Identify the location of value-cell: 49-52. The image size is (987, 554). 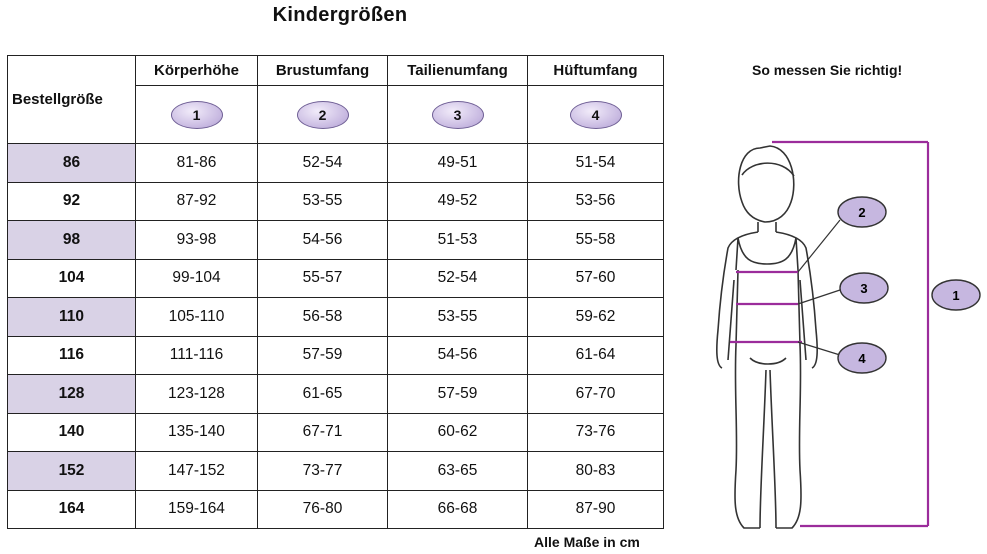
(457, 201).